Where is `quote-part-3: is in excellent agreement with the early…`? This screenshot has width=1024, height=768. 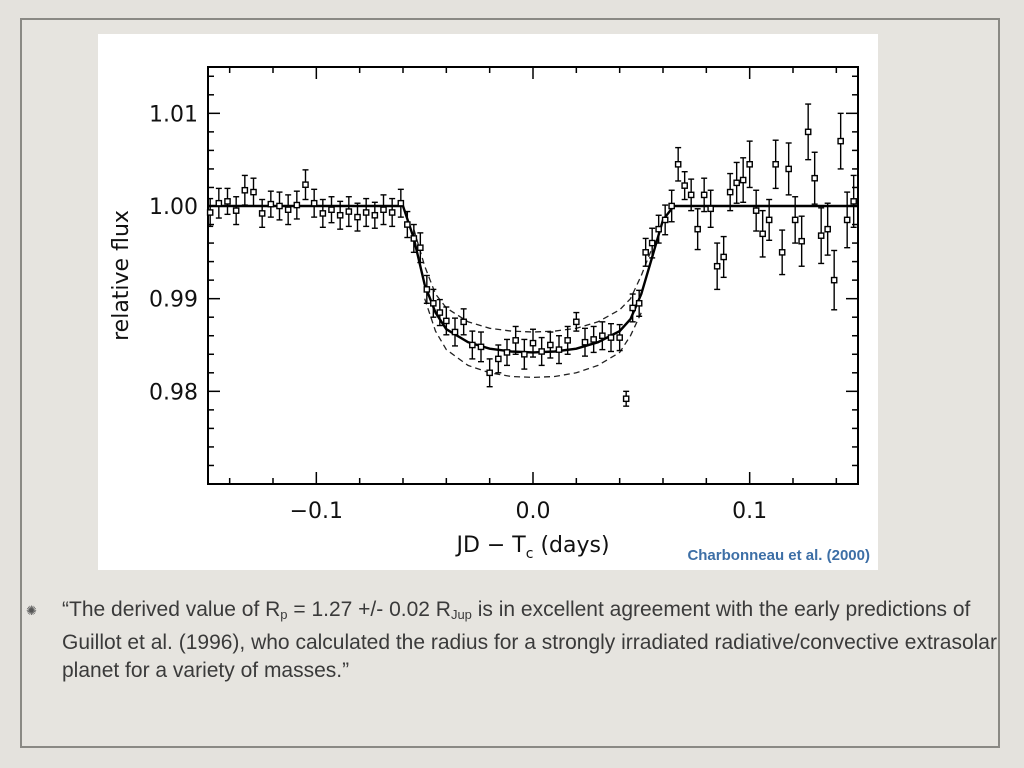
quote-part-3: is in excellent agreement with the early… is located at coordinates (529, 640).